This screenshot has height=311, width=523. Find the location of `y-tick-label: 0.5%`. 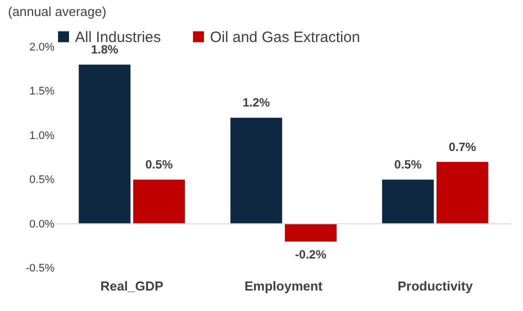

y-tick-label: 0.5% is located at coordinates (42, 180).